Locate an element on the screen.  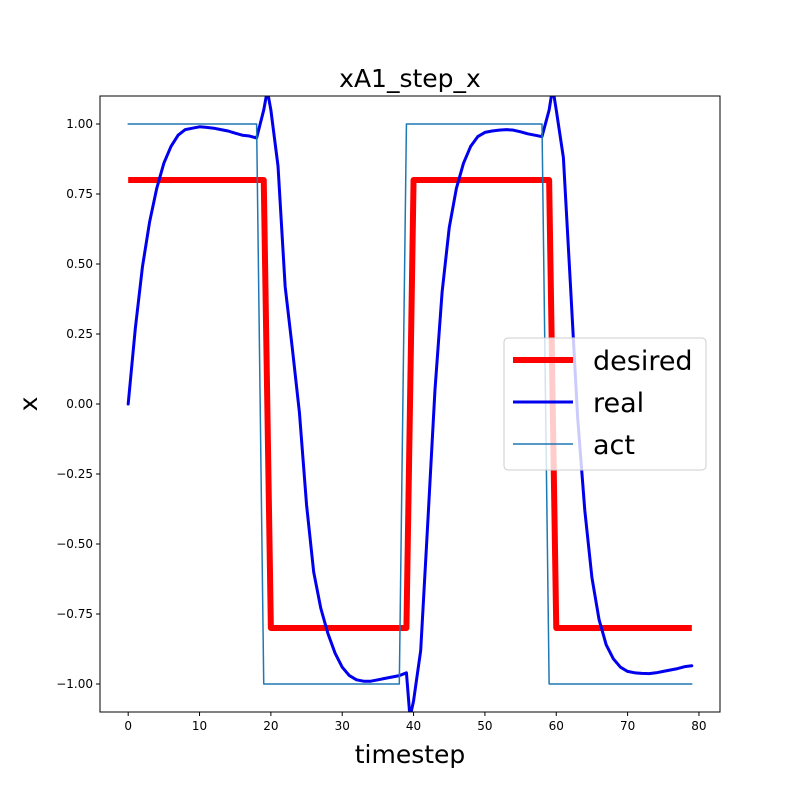
x-tick-label: 20 is located at coordinates (270, 726).